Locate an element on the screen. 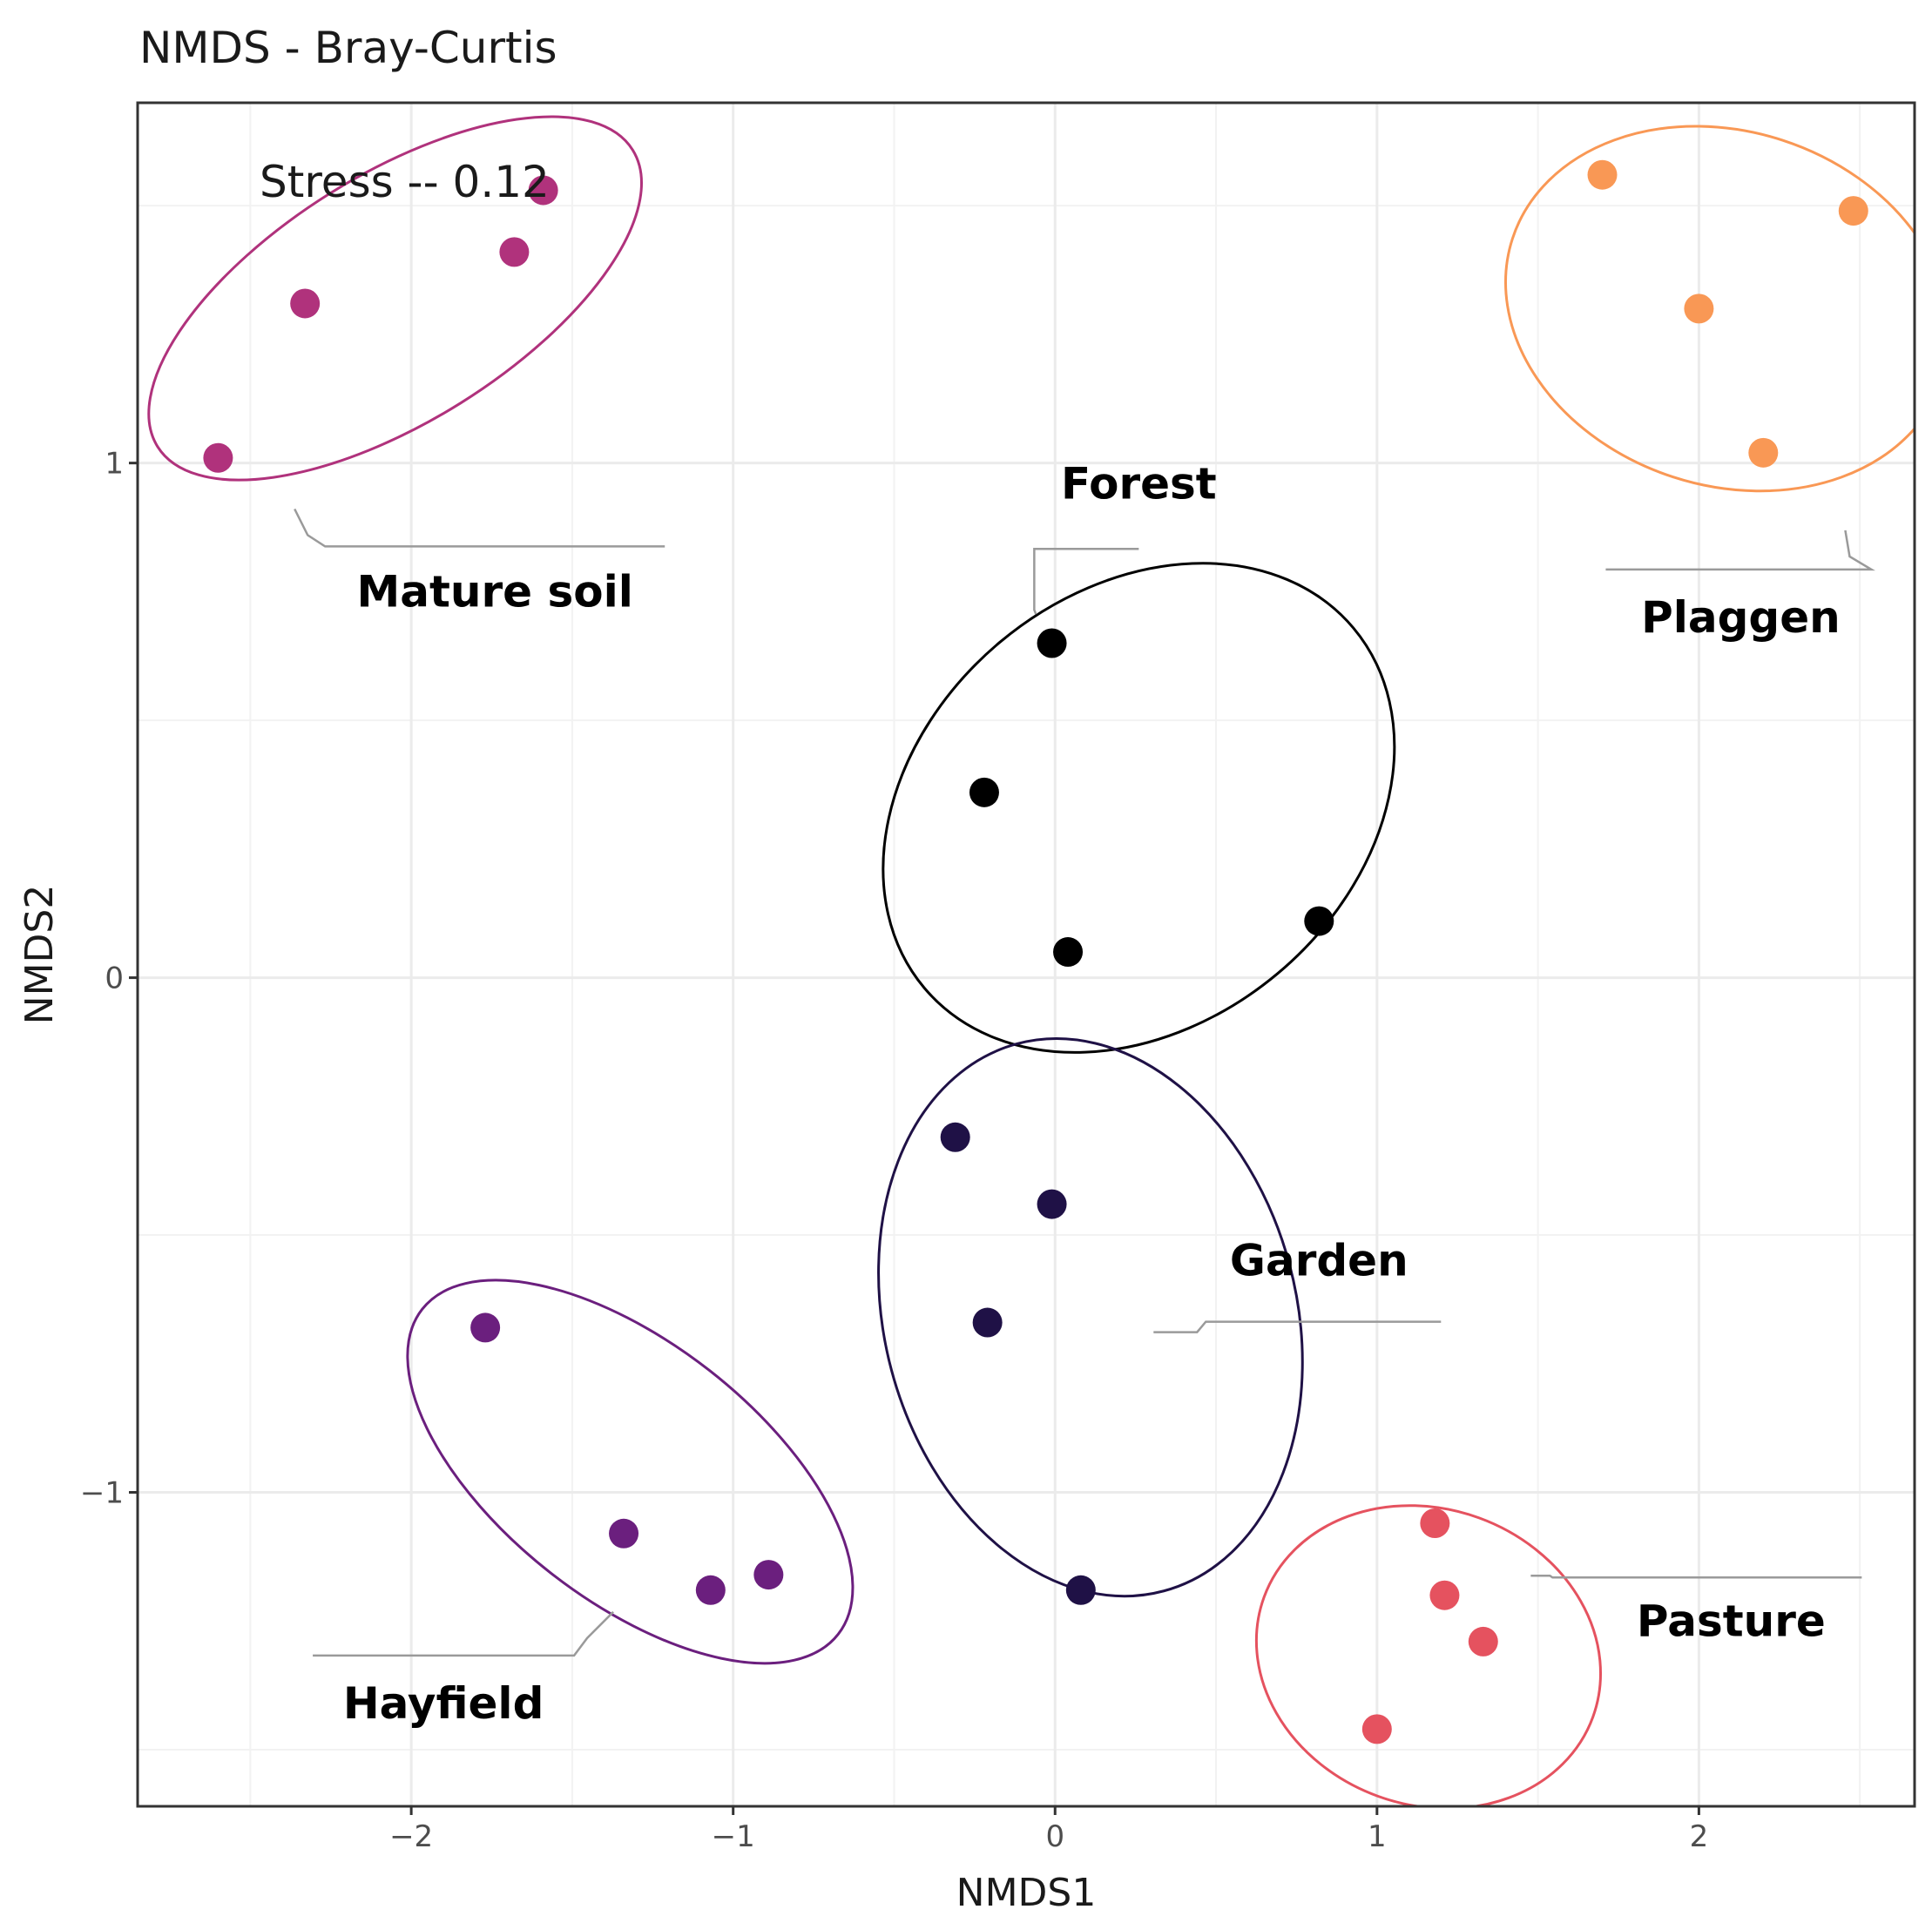 The height and width of the screenshot is (1923, 1932). x-axis-ticks: −2 −1 0 1 2 is located at coordinates (1048, 1830).